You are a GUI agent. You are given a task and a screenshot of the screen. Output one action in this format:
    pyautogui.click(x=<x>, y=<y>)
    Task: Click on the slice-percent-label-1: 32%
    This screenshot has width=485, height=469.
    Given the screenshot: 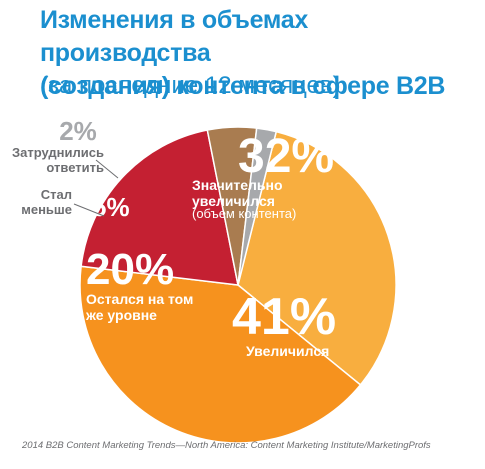 What is the action you would take?
    pyautogui.click(x=286, y=156)
    